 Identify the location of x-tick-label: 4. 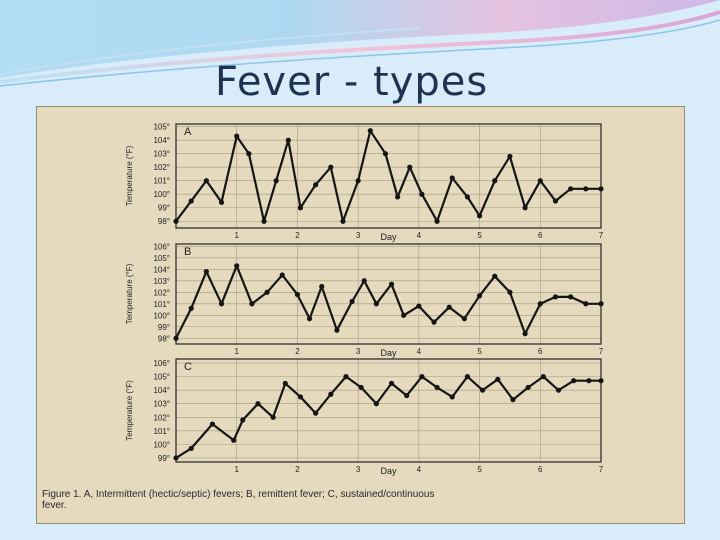
(419, 469).